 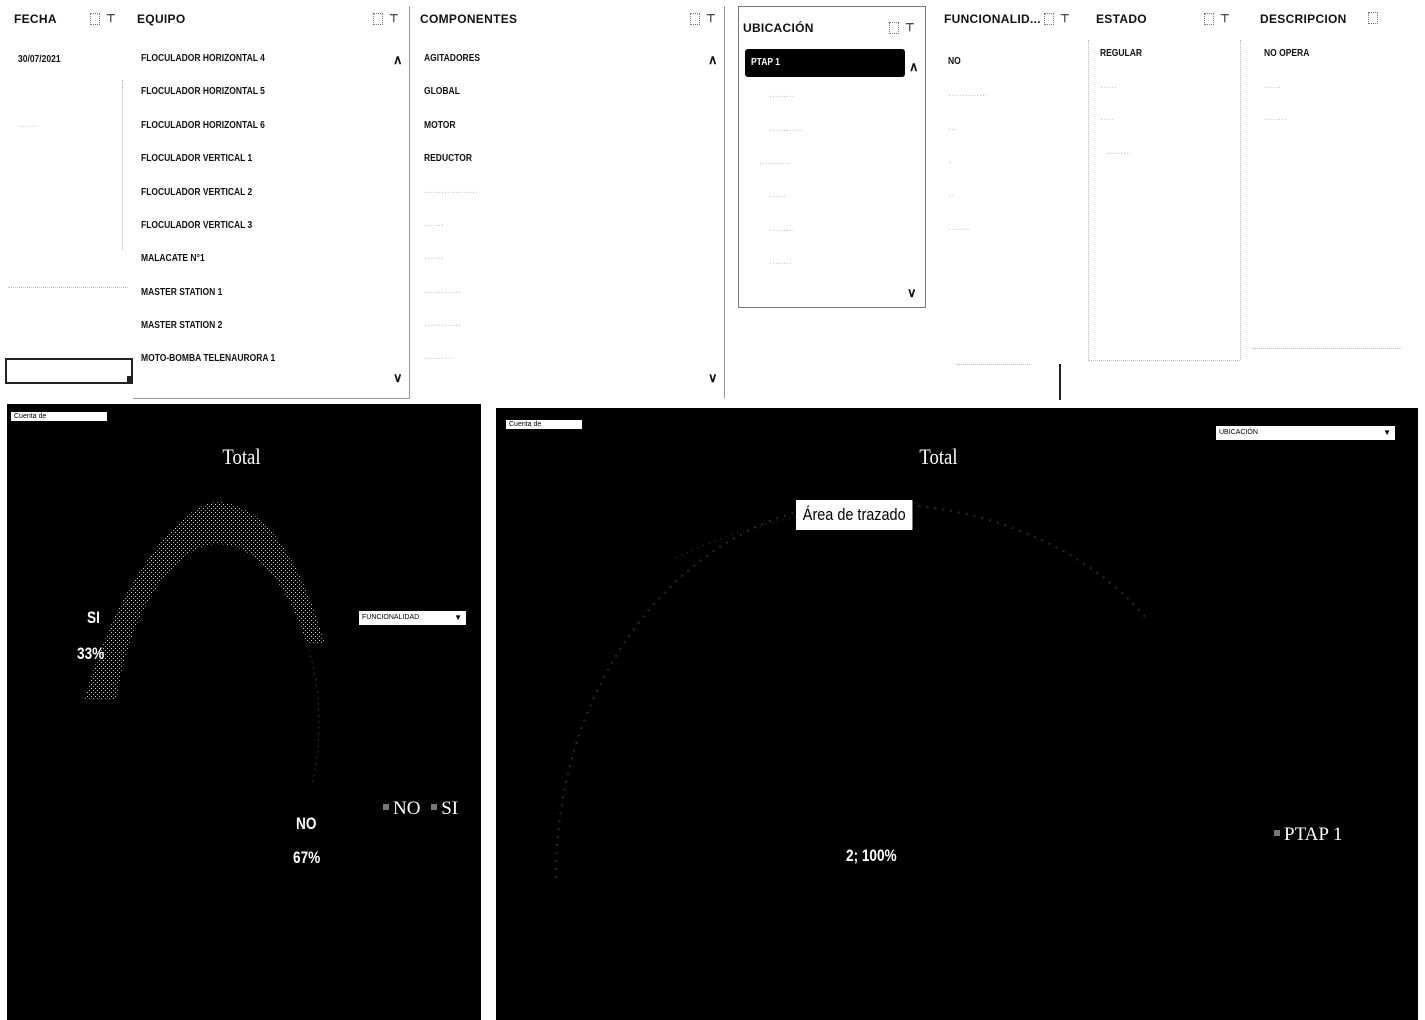 I want to click on selected-cell, so click(x=69, y=371).